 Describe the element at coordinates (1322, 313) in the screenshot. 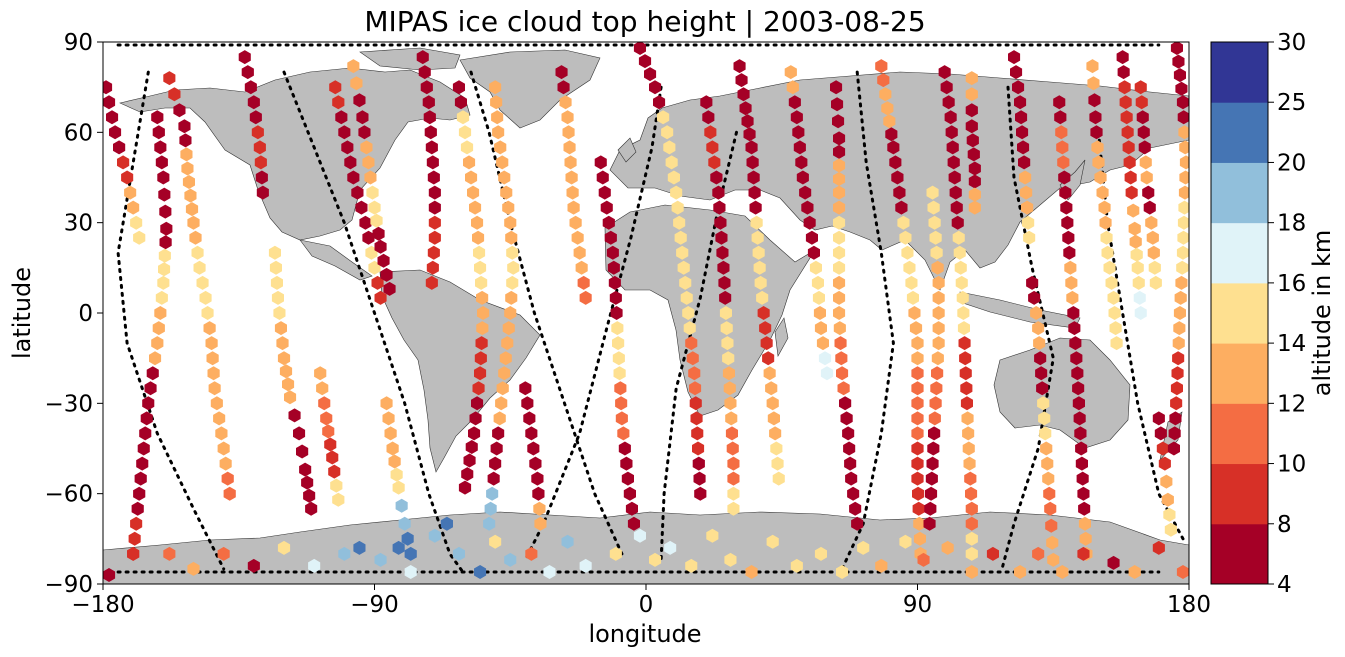

I see `colorbar-label: altitude in km` at that location.